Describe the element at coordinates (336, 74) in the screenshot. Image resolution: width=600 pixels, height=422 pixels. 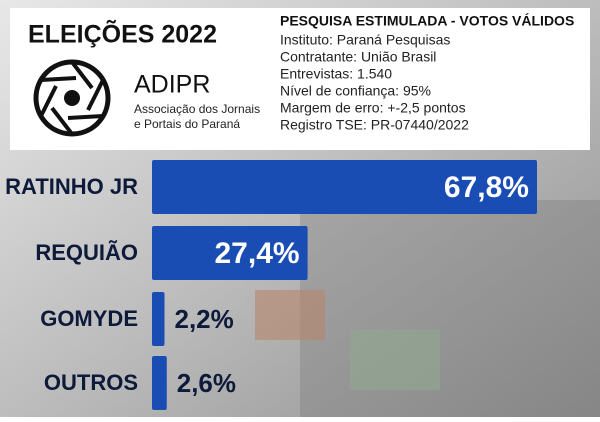
I see `poll-line: Entrevistas: 1.540` at that location.